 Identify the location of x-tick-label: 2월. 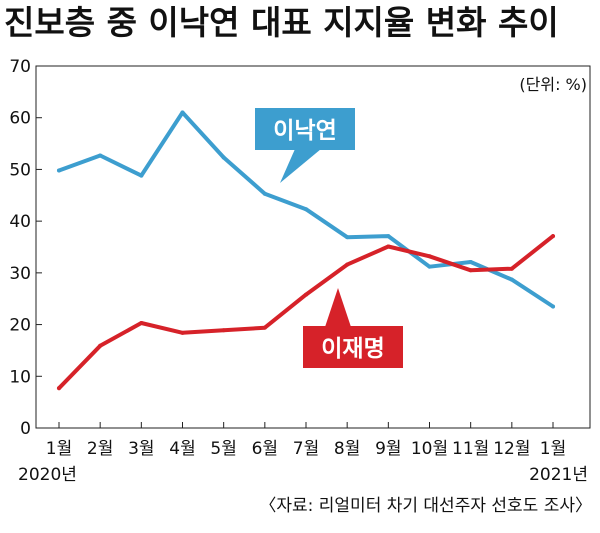
(100, 449).